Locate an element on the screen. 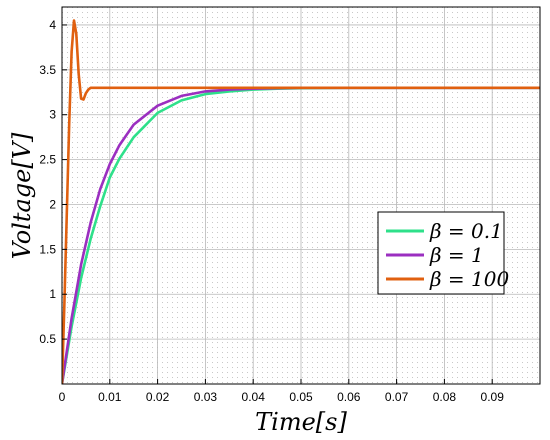 The height and width of the screenshot is (440, 550). legend-label-3: β = 100 is located at coordinates (469, 279).